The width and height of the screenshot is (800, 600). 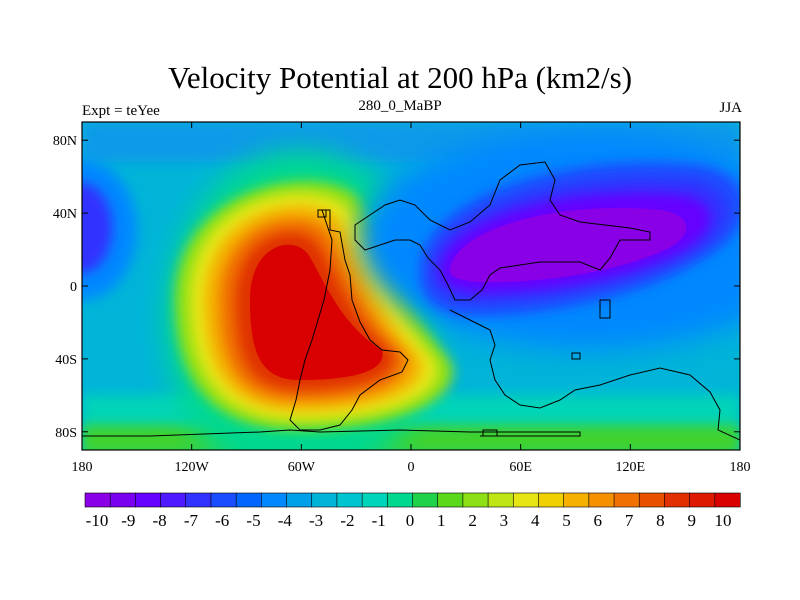 What do you see at coordinates (65, 141) in the screenshot?
I see `y-tick-label: 80N` at bounding box center [65, 141].